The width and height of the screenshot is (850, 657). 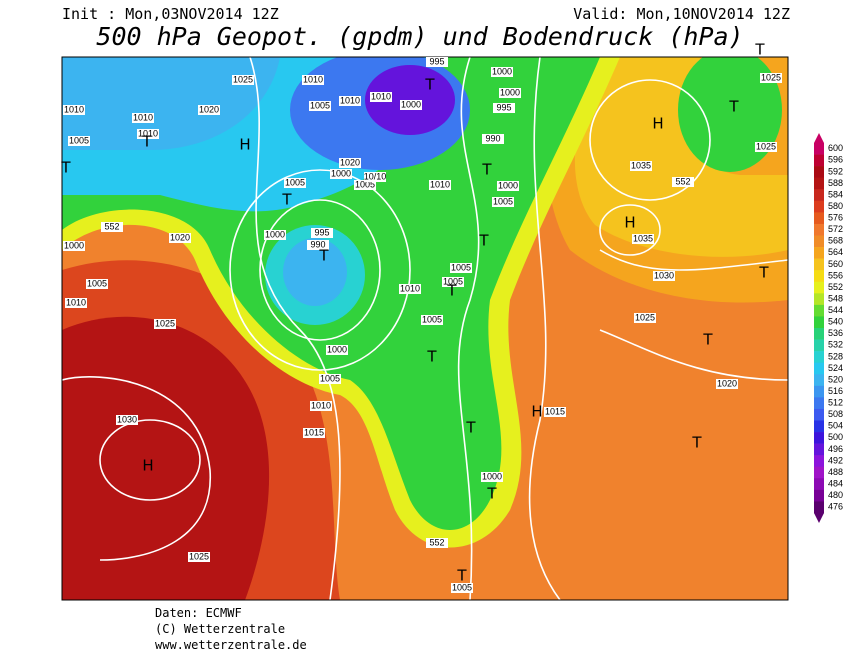 I want to click on legend-label: 544, so click(x=835, y=310).